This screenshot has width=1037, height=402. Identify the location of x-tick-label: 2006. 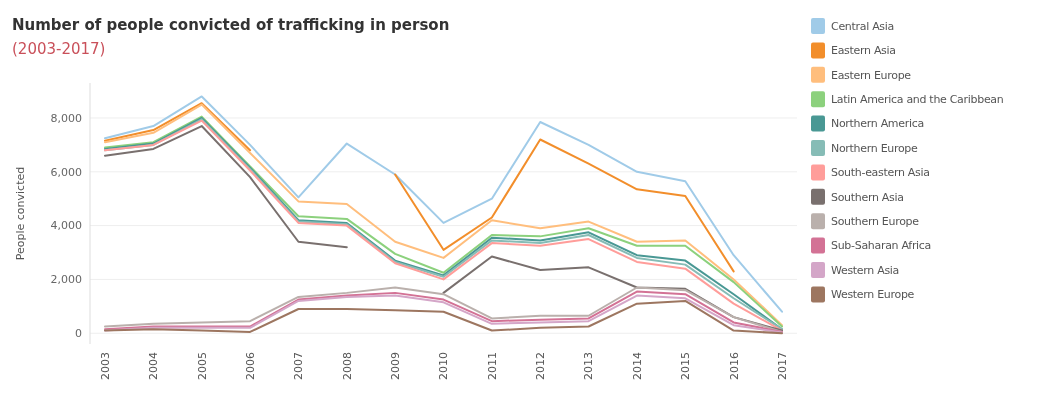
(250, 366).